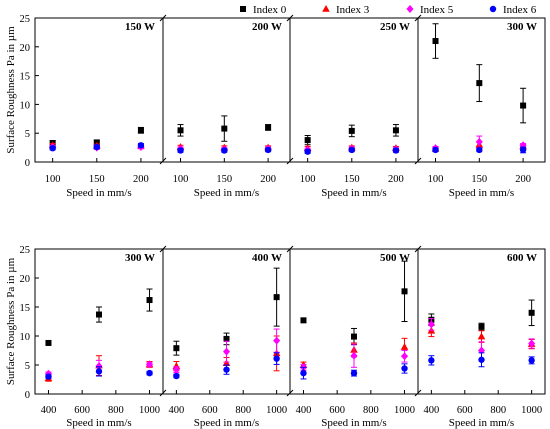 The image size is (550, 429). What do you see at coordinates (388, 10) in the screenshot?
I see `legend: Index 0 Index 3 Index 5 Index 6` at bounding box center [388, 10].